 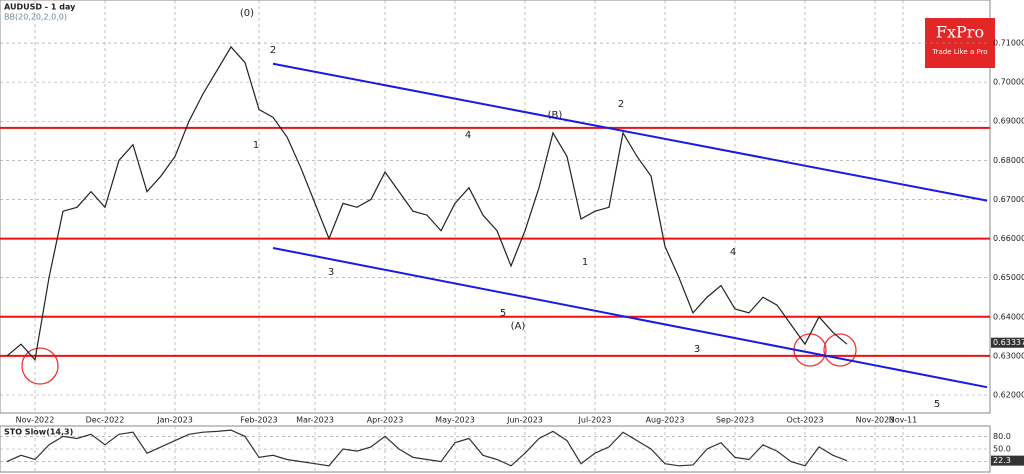 I want to click on x-tick-label: May-2023, so click(x=455, y=420).